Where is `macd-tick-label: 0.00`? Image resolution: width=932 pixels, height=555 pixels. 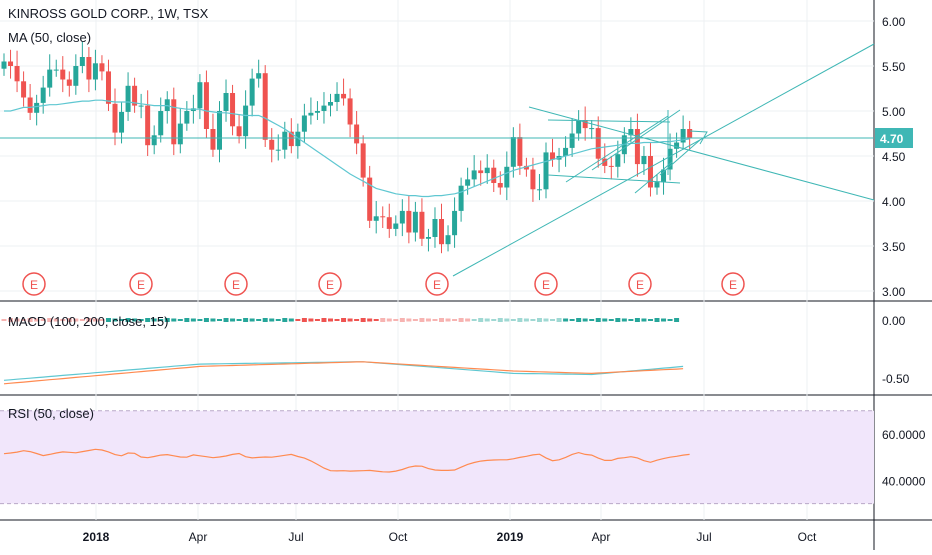 macd-tick-label: 0.00 is located at coordinates (894, 321).